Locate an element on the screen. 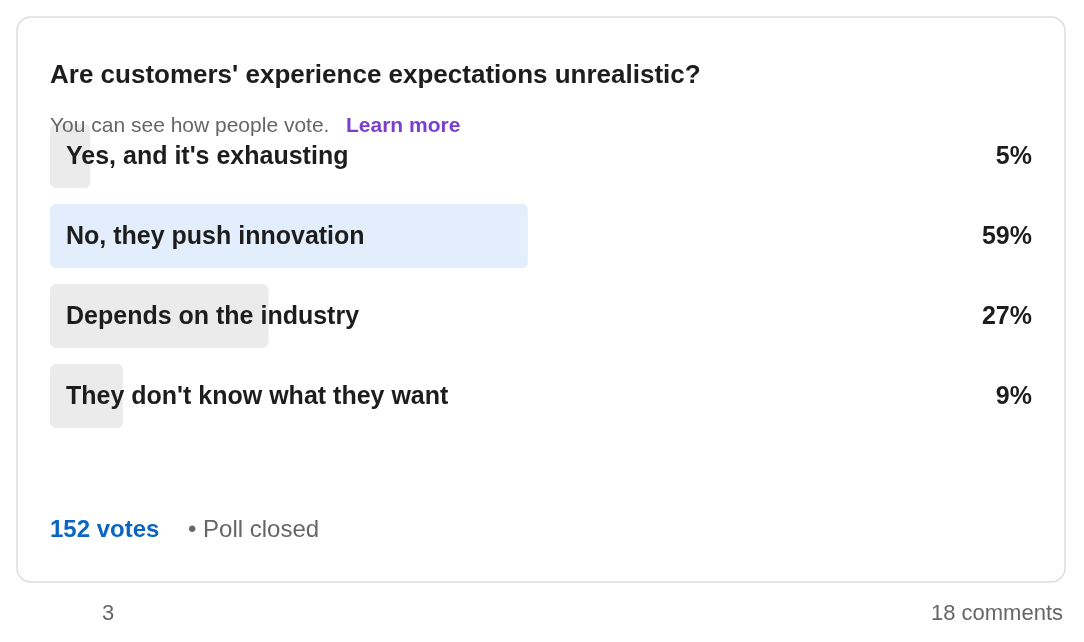 This screenshot has height=642, width=1084. data-label: 59% is located at coordinates (1006, 235).